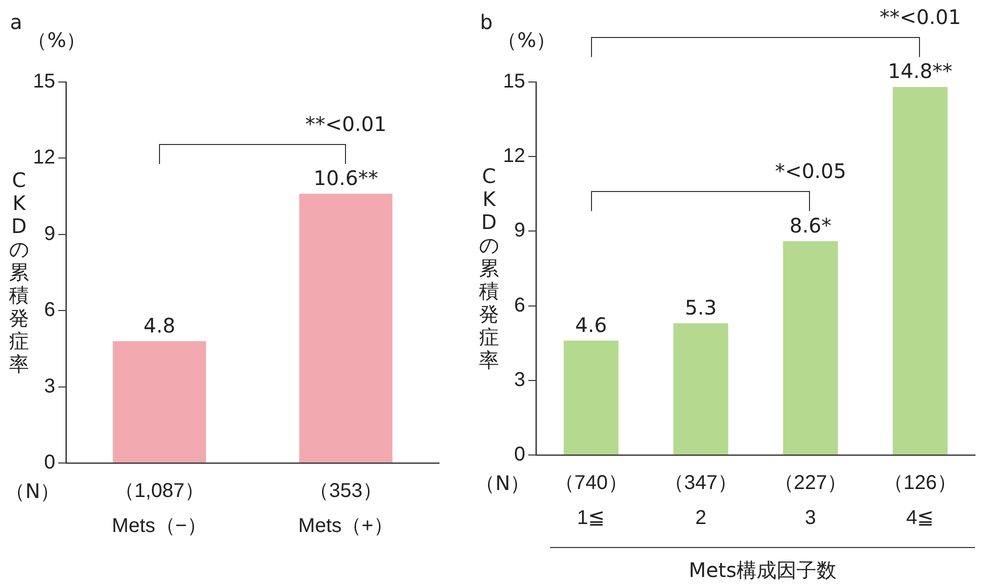  I want to click on annotation: *<0.05, so click(810, 171).